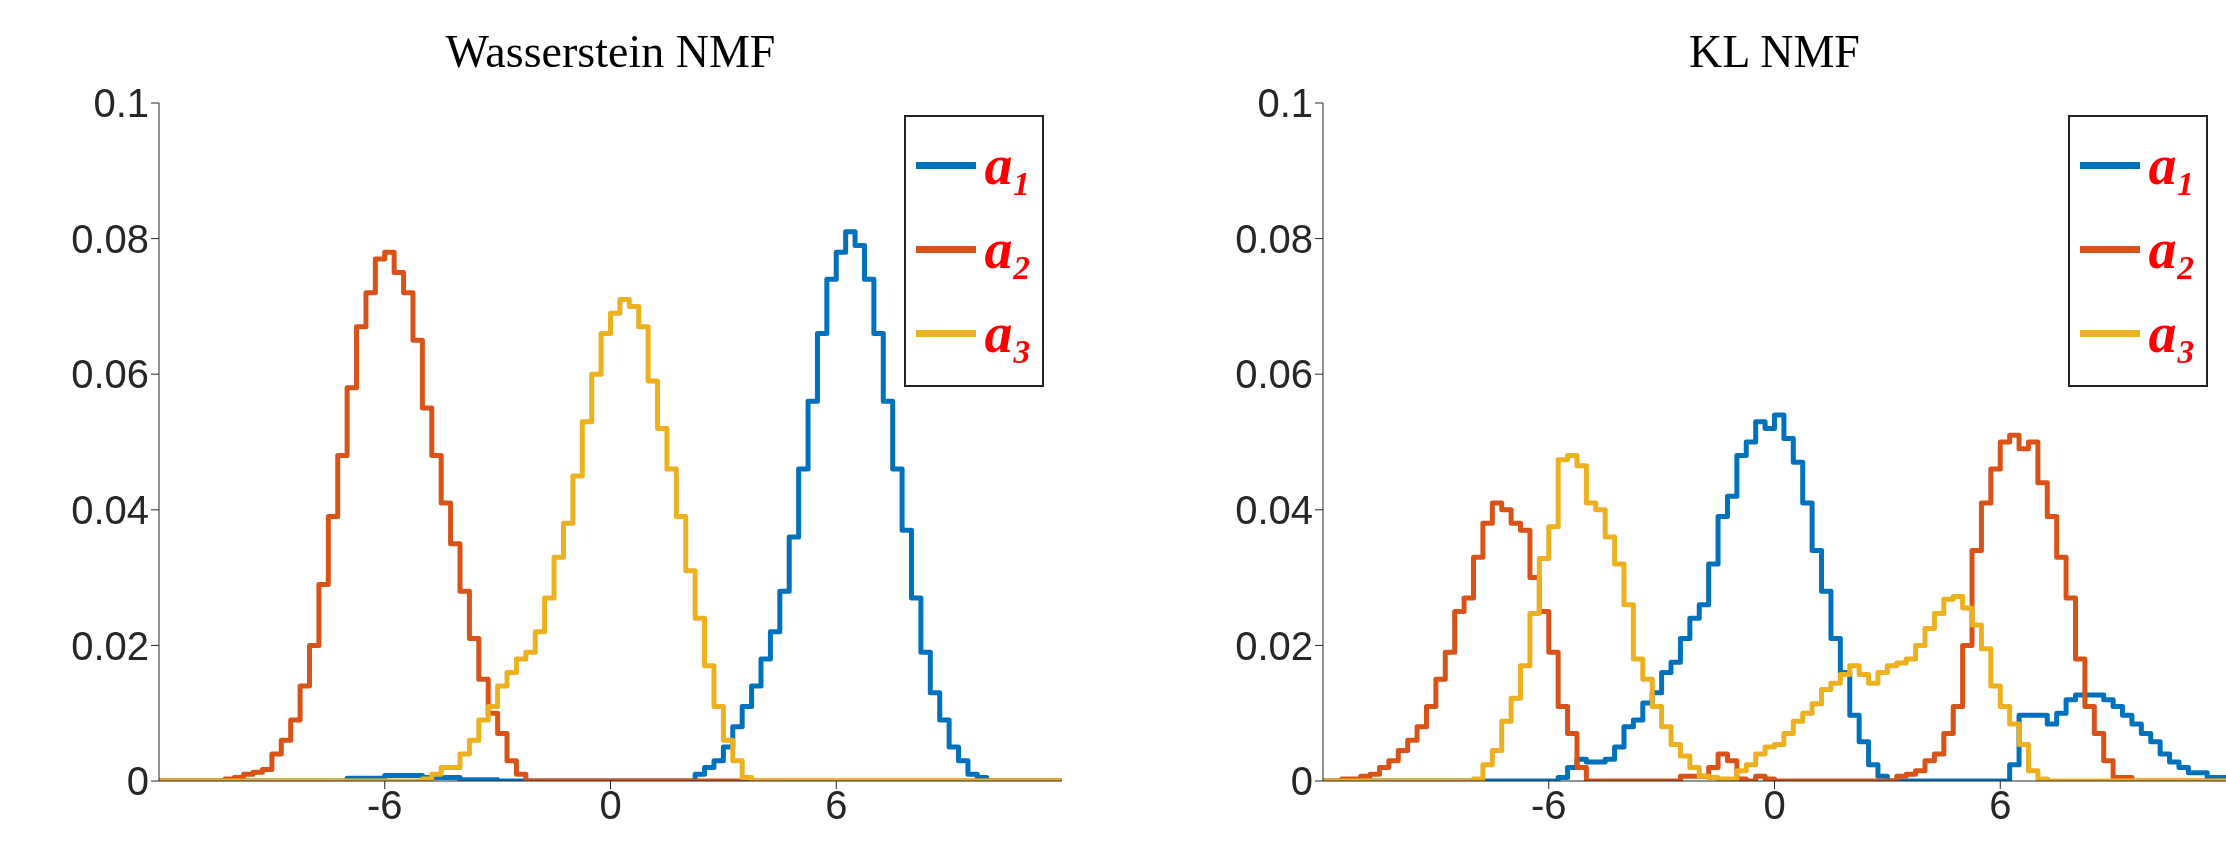 This screenshot has width=2226, height=855. I want to click on chart-title: Wasserstein NMF, so click(610, 52).